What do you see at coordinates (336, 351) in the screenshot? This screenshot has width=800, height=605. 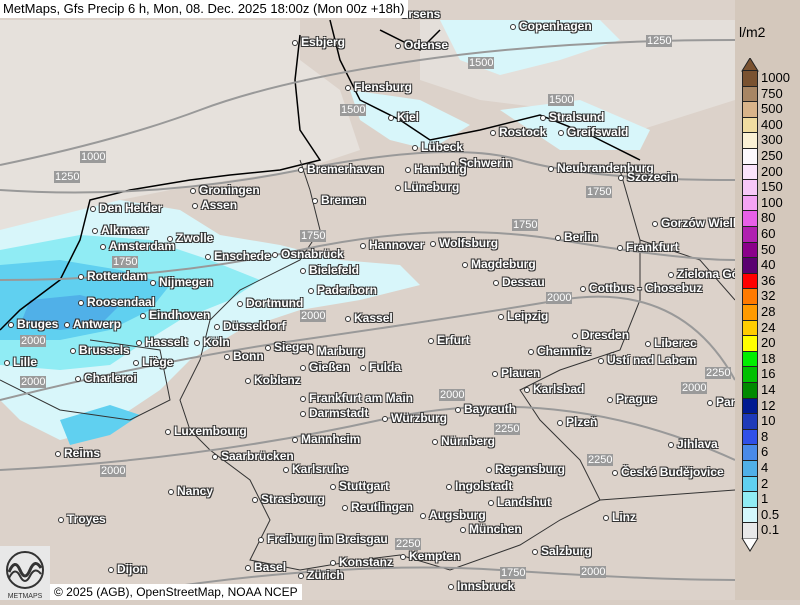 I see `city-label: Marburg` at bounding box center [336, 351].